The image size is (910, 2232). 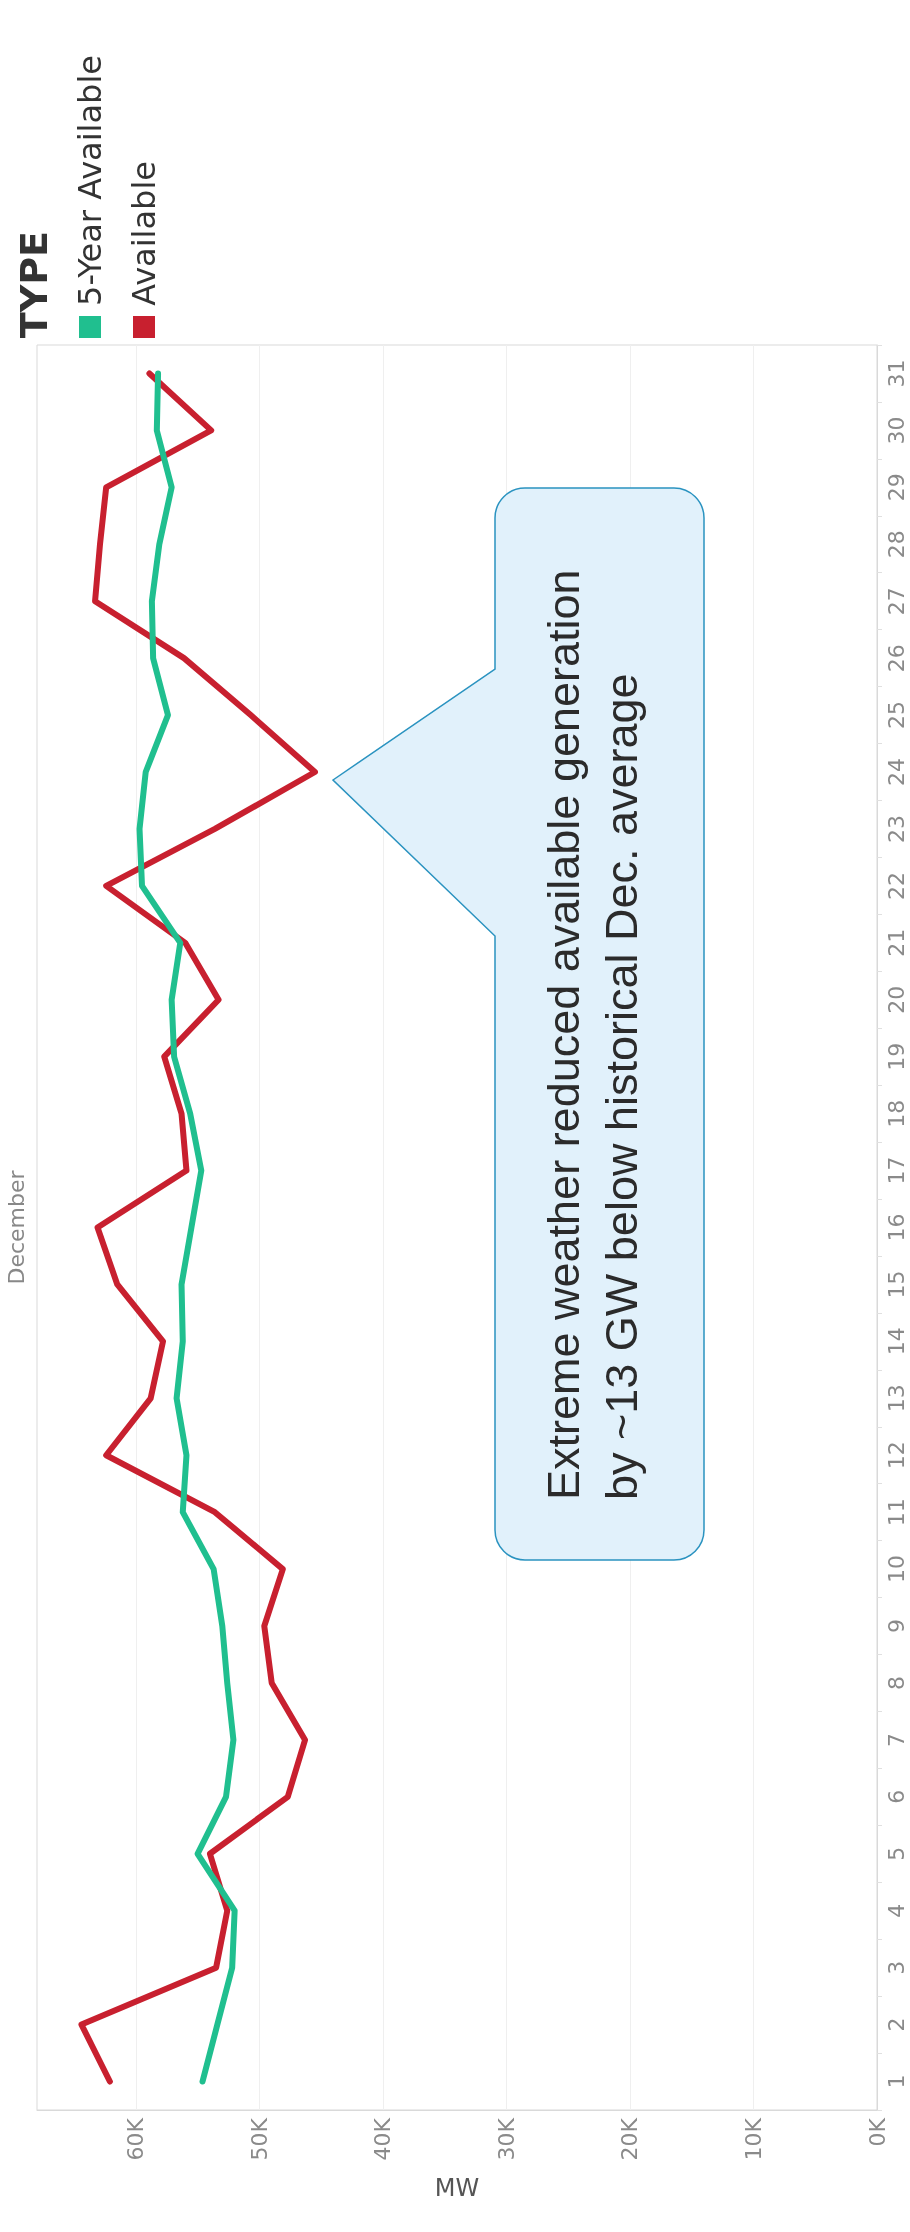 What do you see at coordinates (877, 2132) in the screenshot?
I see `x-tick-label: 0K` at bounding box center [877, 2132].